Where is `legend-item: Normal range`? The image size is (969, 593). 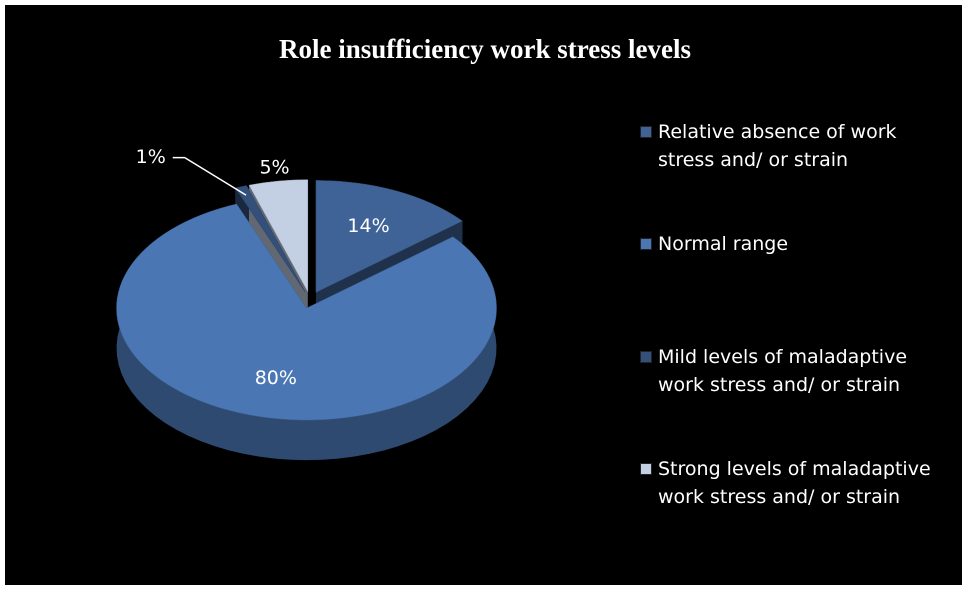 legend-item: Normal range is located at coordinates (790, 244).